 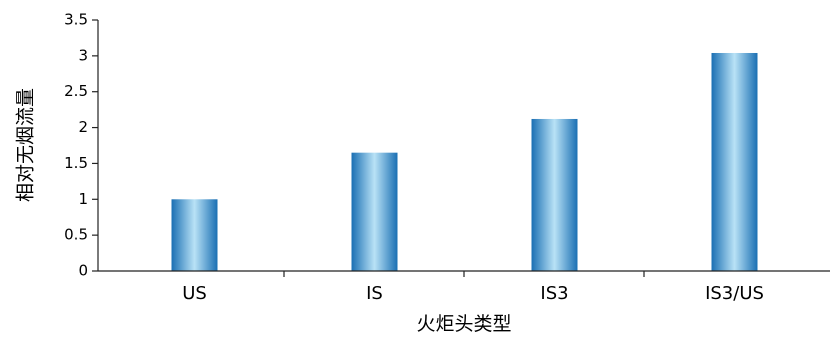 What do you see at coordinates (76, 91) in the screenshot?
I see `y-tick-label: 2.5` at bounding box center [76, 91].